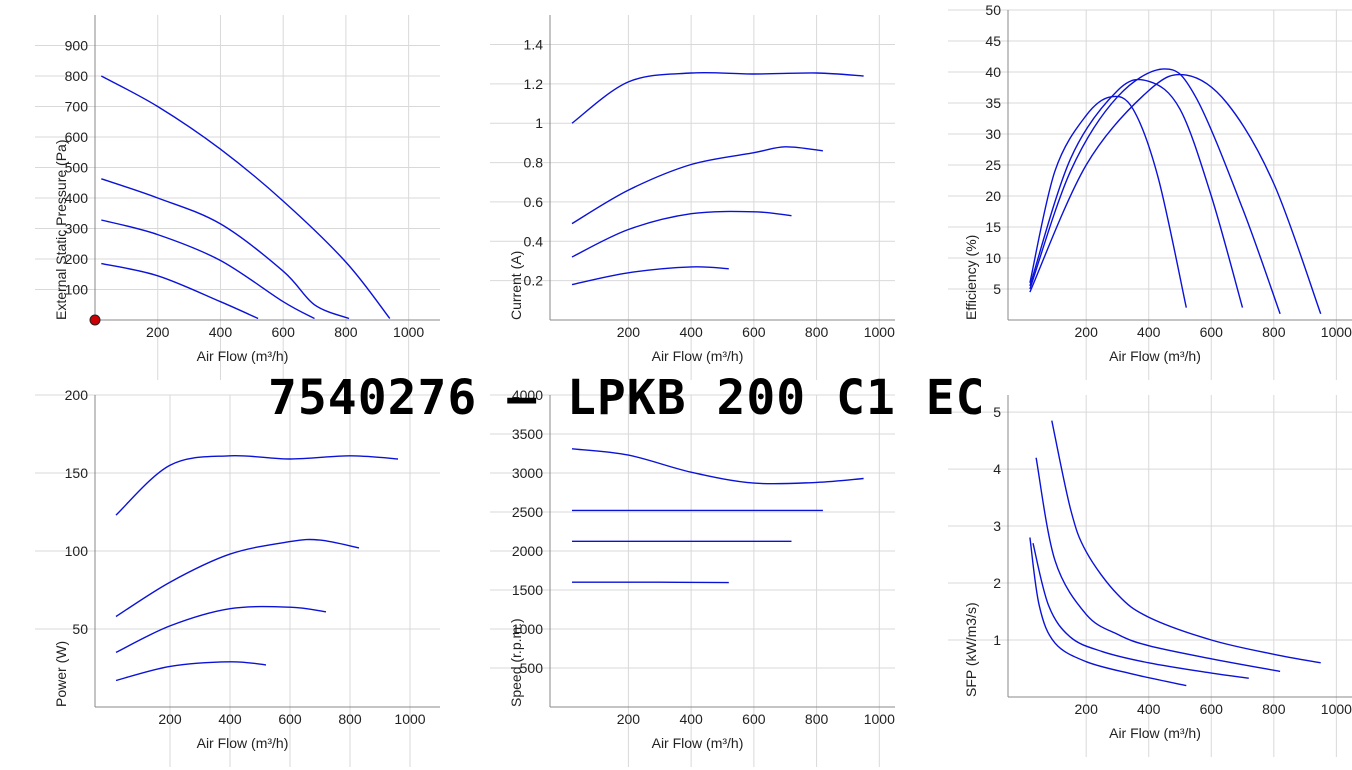  Describe the element at coordinates (409, 719) in the screenshot. I see `power-x-tick-label: 1000` at that location.